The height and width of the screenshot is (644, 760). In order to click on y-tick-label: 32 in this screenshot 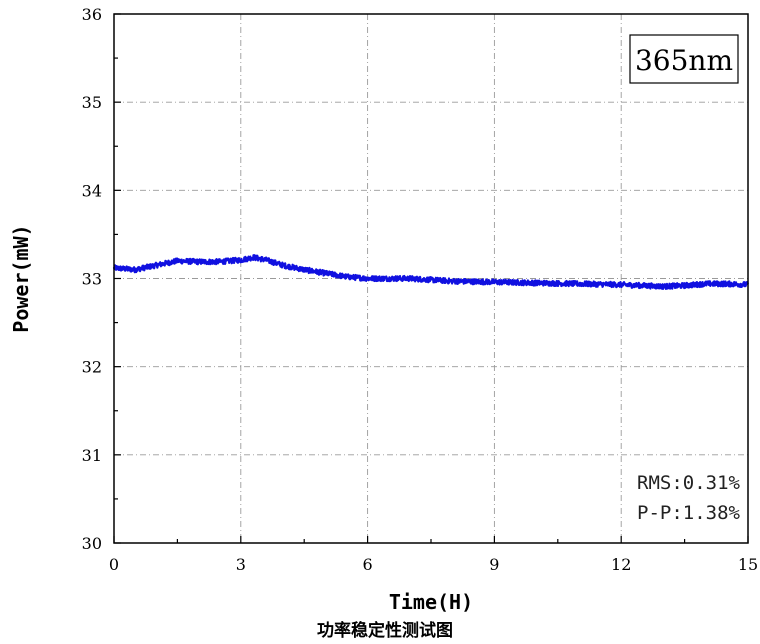, I will do `click(92, 367)`.